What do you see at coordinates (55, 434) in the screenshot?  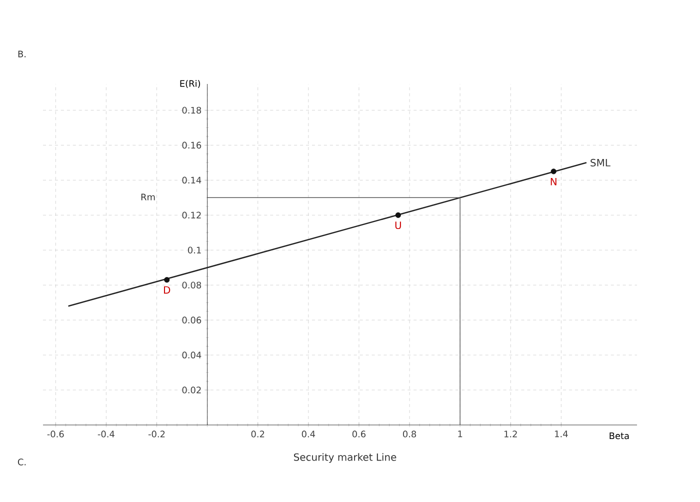 I see `x-tick-label: -0.6` at bounding box center [55, 434].